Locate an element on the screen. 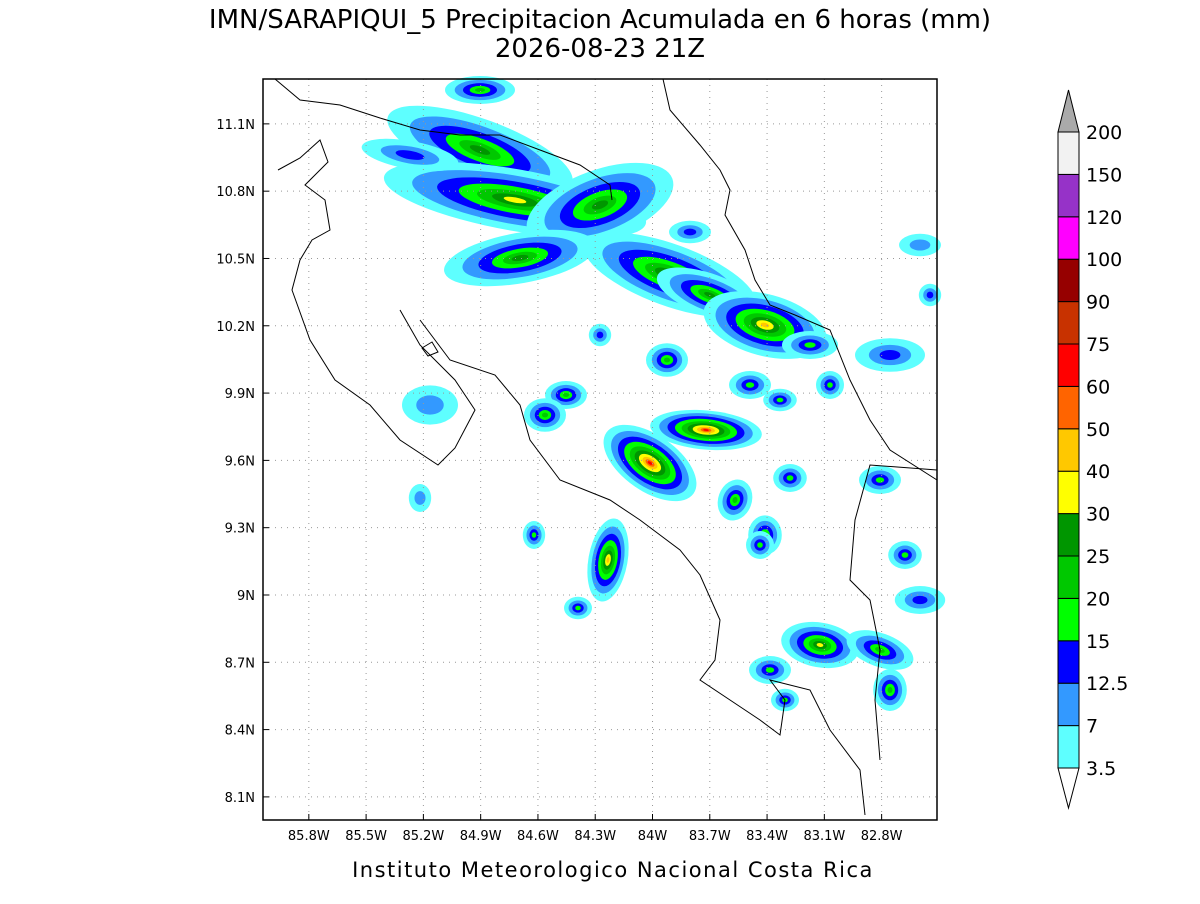  lon-tick-label: 84.9W is located at coordinates (481, 836).